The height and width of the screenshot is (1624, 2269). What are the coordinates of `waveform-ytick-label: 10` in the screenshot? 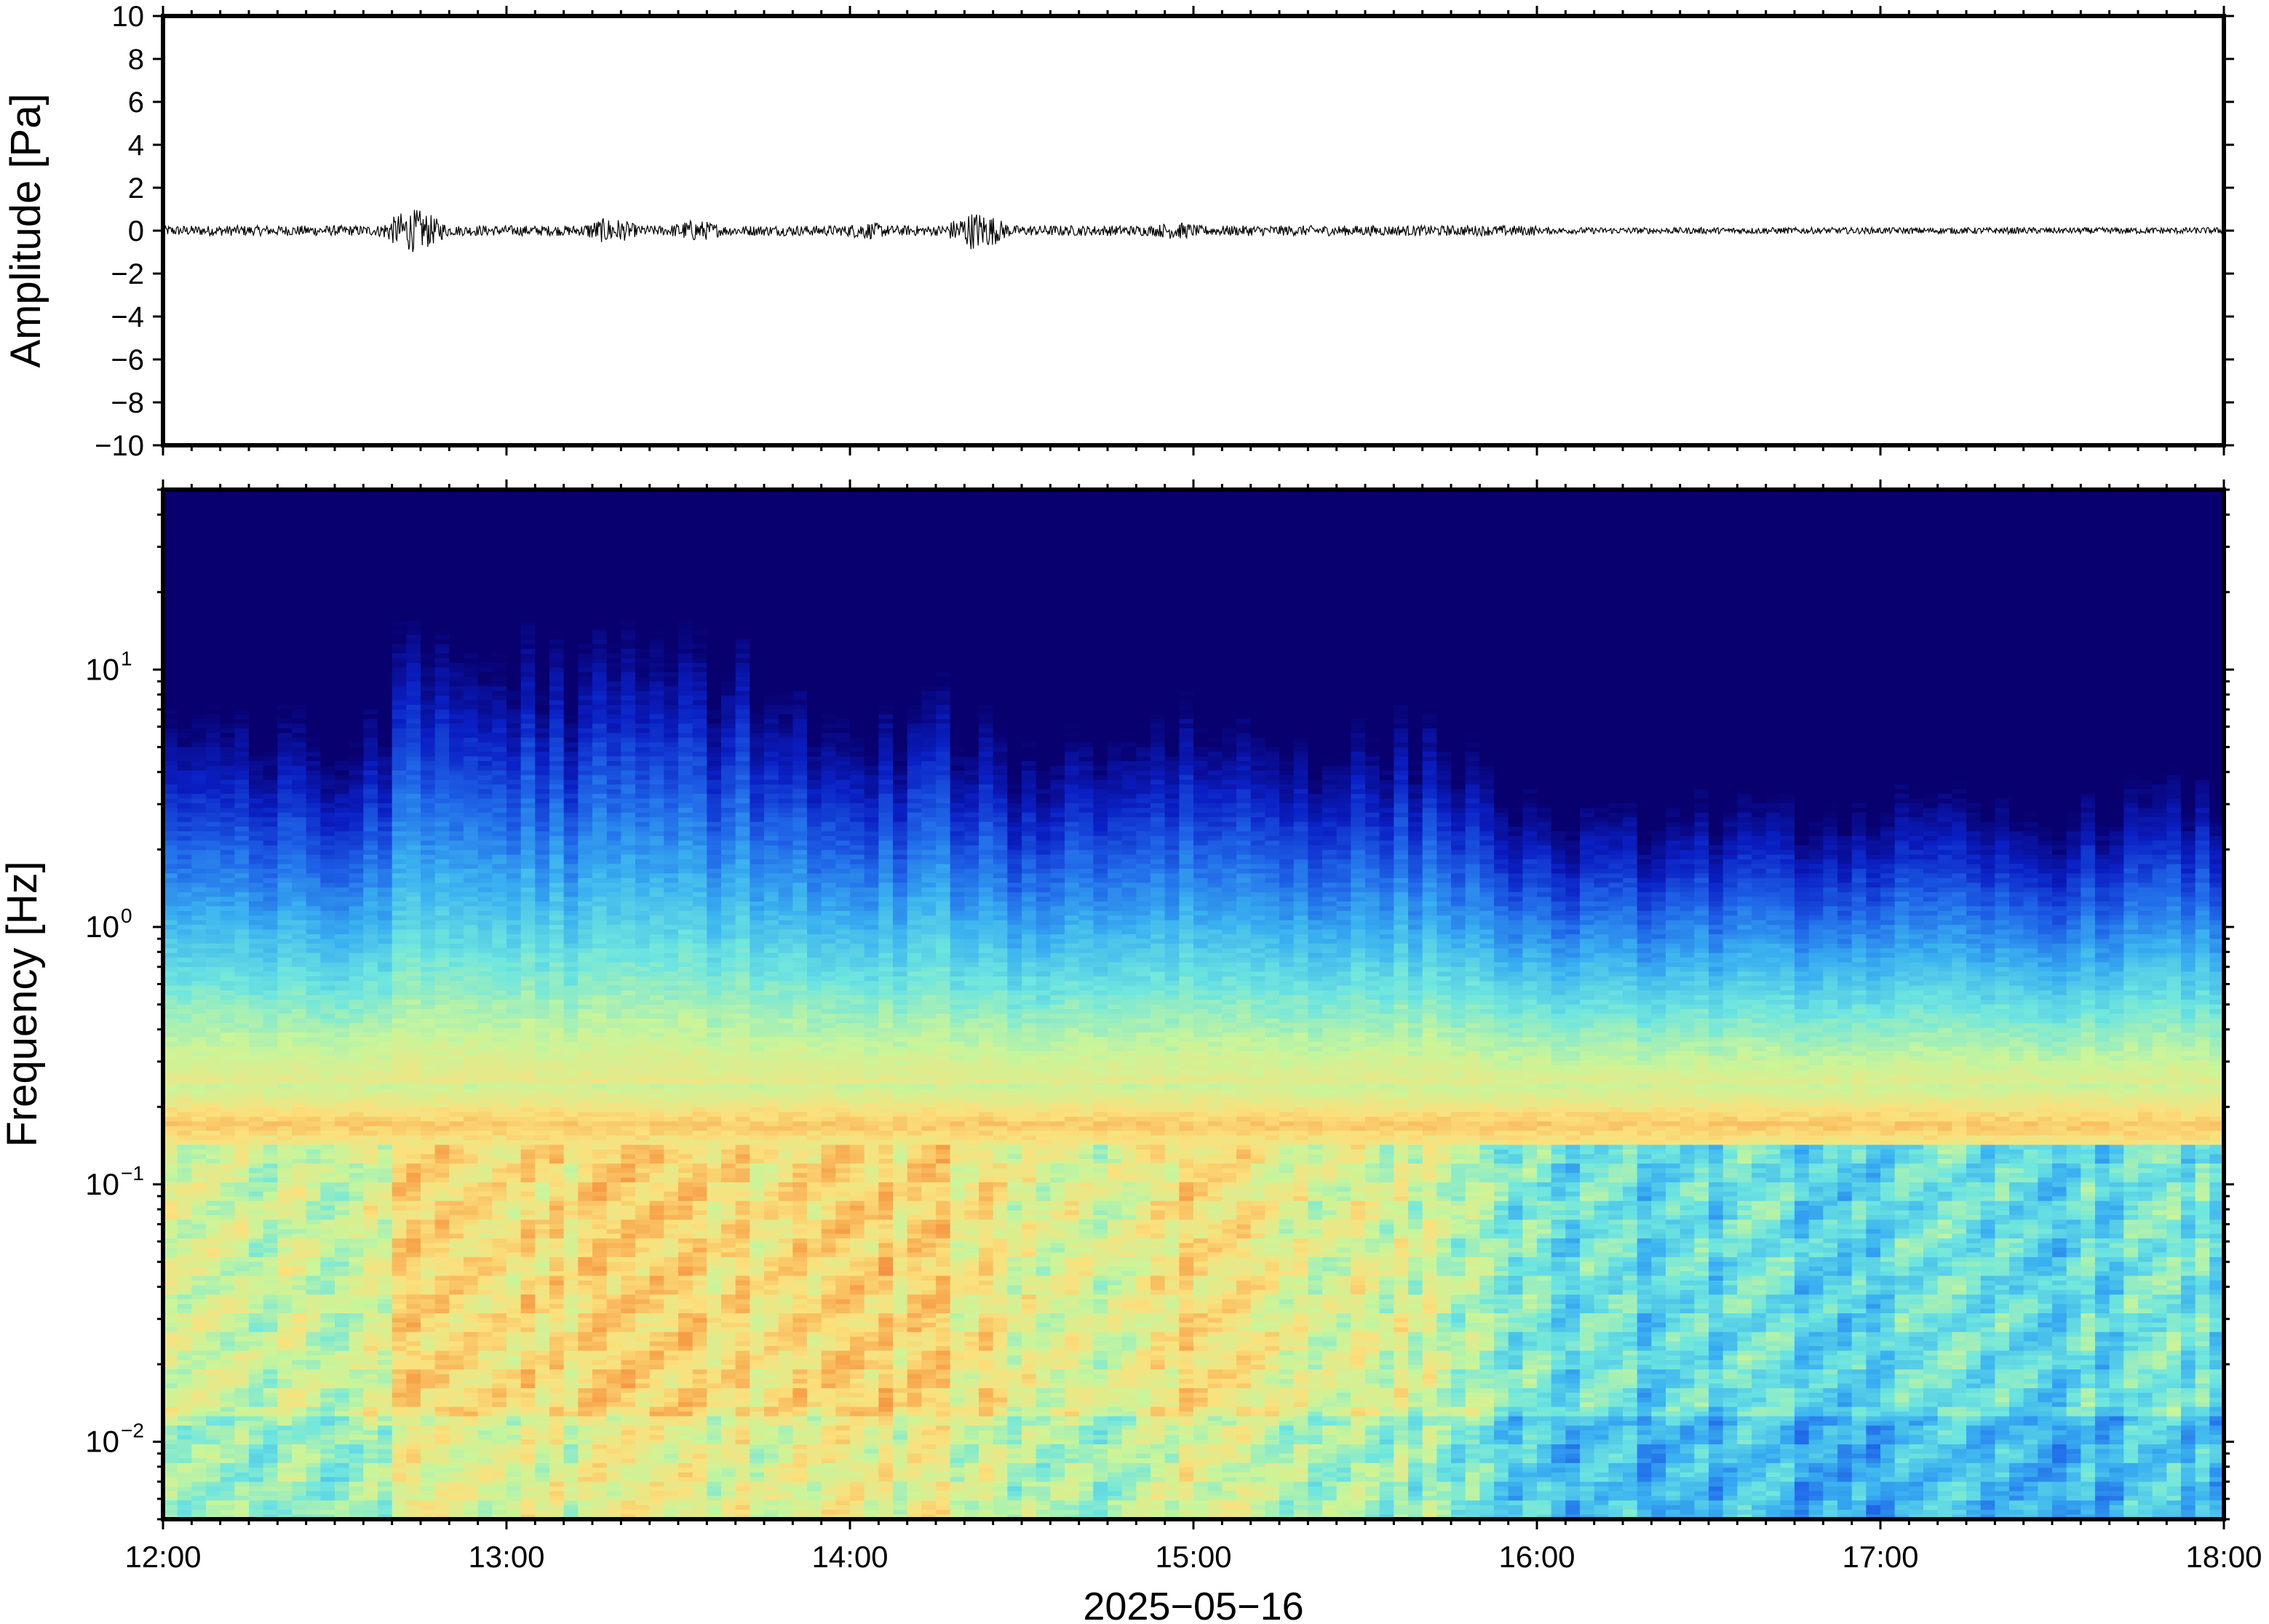 It's located at (128, 17).